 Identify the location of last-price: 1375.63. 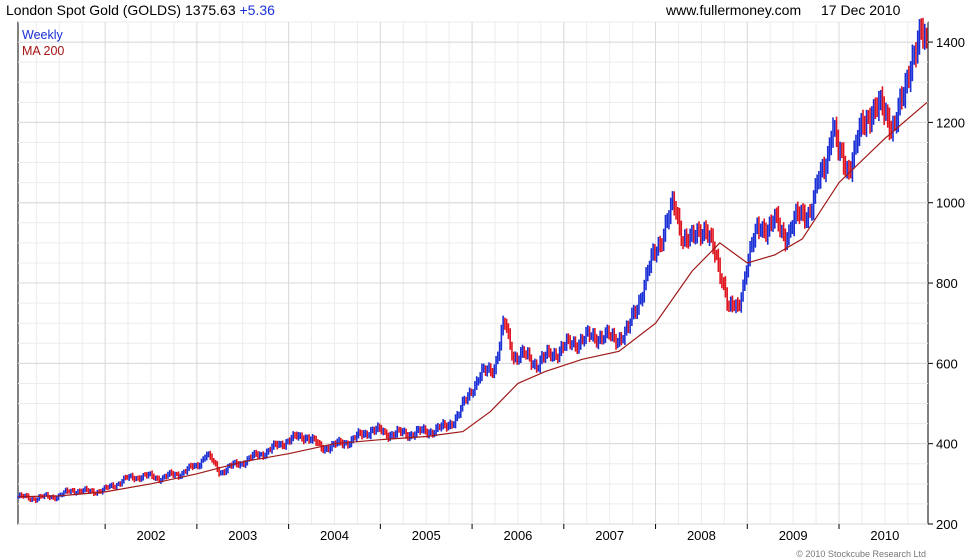
(210, 10).